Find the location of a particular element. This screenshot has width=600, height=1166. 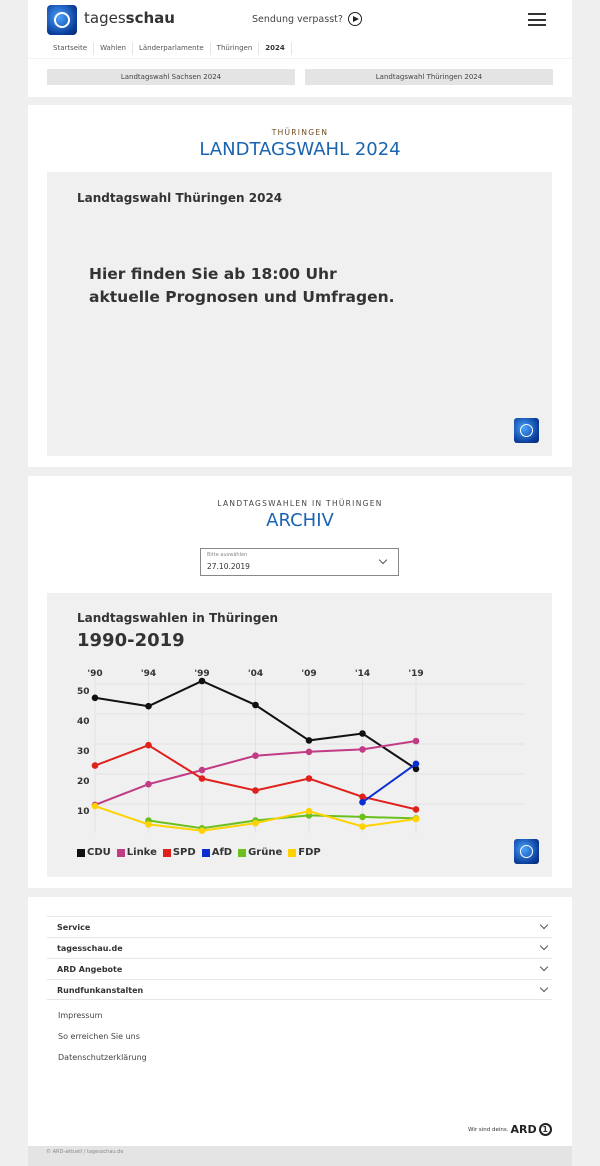

breadcrumb-item: Länderparlamente is located at coordinates (172, 48).